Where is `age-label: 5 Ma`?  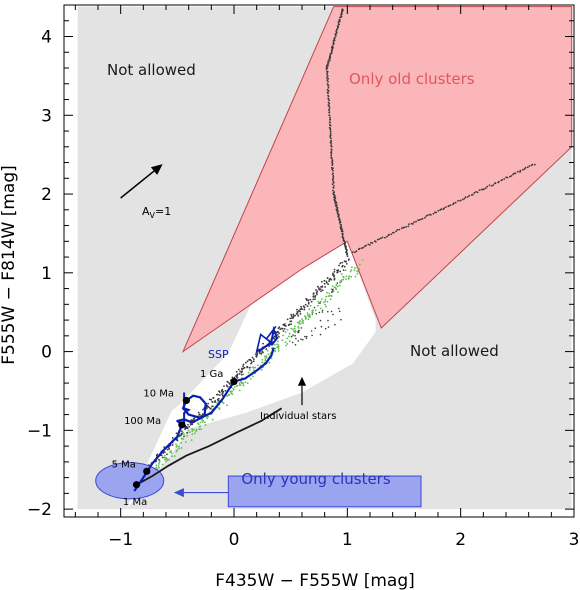 age-label: 5 Ma is located at coordinates (124, 464).